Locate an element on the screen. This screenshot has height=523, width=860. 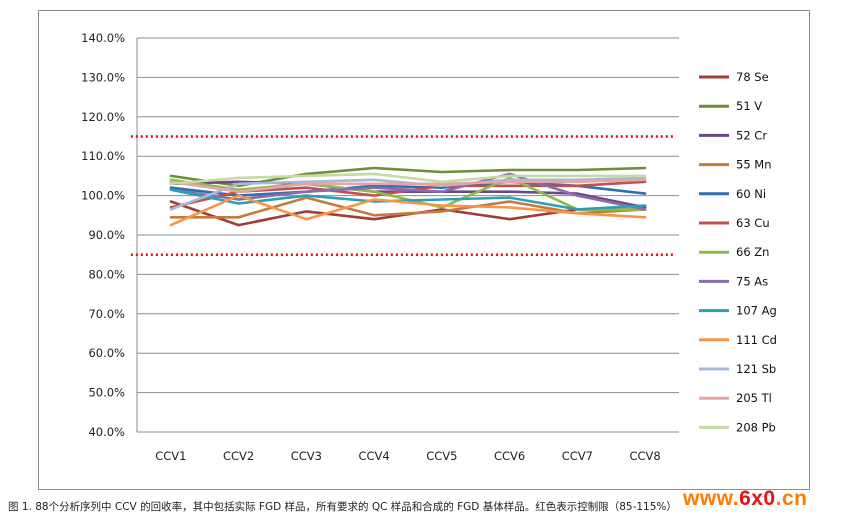
x-tick-label: CCV5 is located at coordinates (441, 456).